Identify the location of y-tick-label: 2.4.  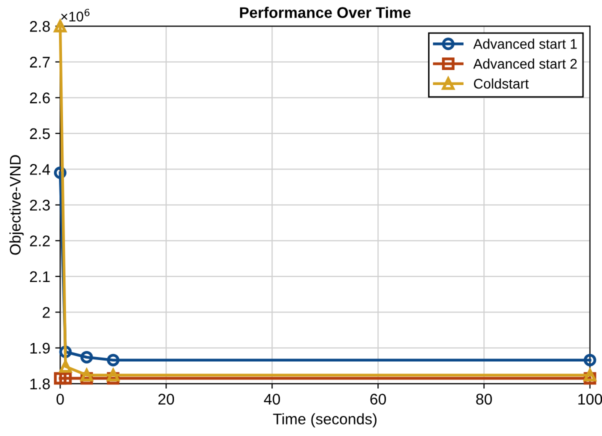
(40, 169).